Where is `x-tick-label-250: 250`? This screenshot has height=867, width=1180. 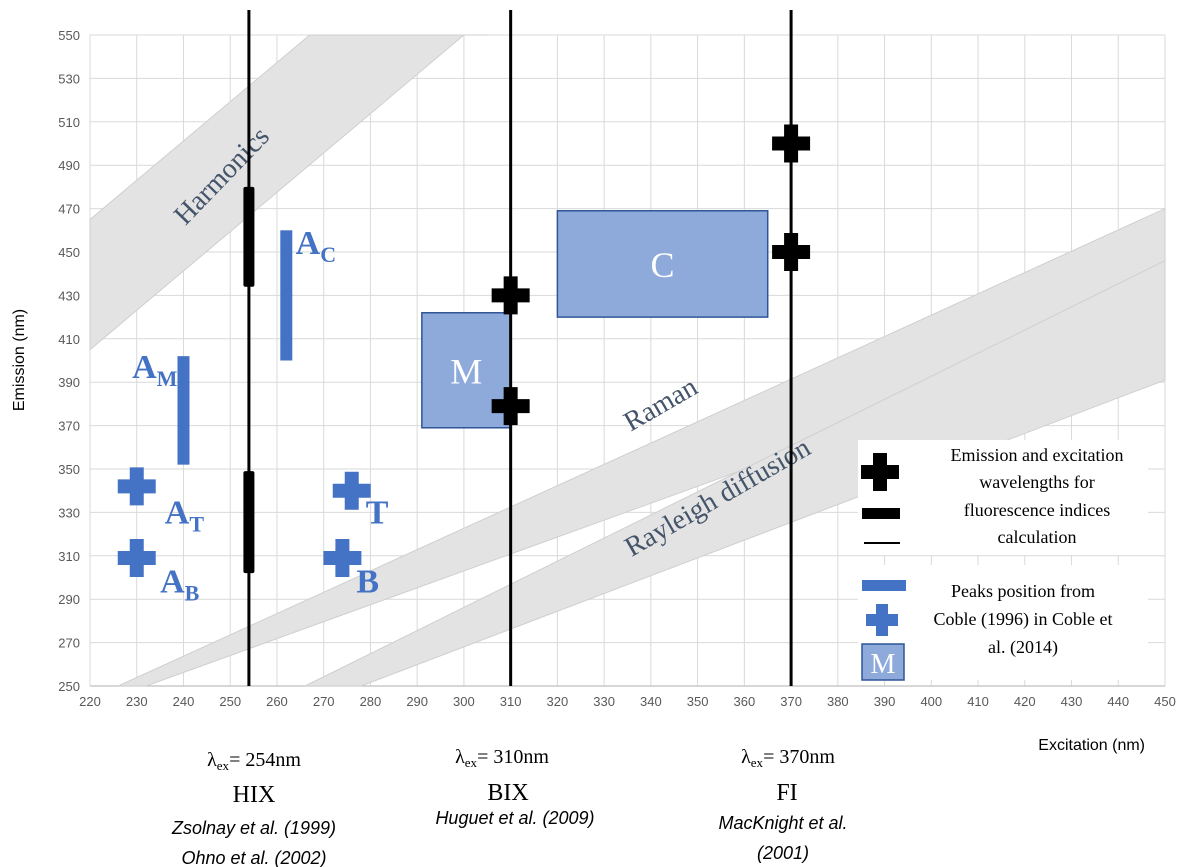
x-tick-label-250: 250 is located at coordinates (230, 701).